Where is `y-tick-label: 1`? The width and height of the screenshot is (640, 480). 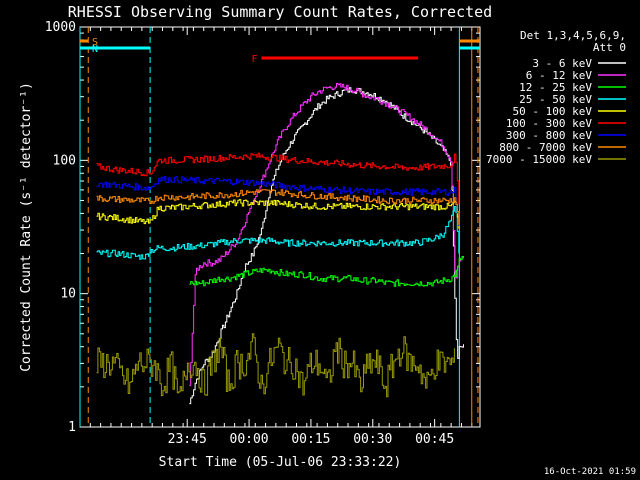 y-tick-label: 1 is located at coordinates (72, 427).